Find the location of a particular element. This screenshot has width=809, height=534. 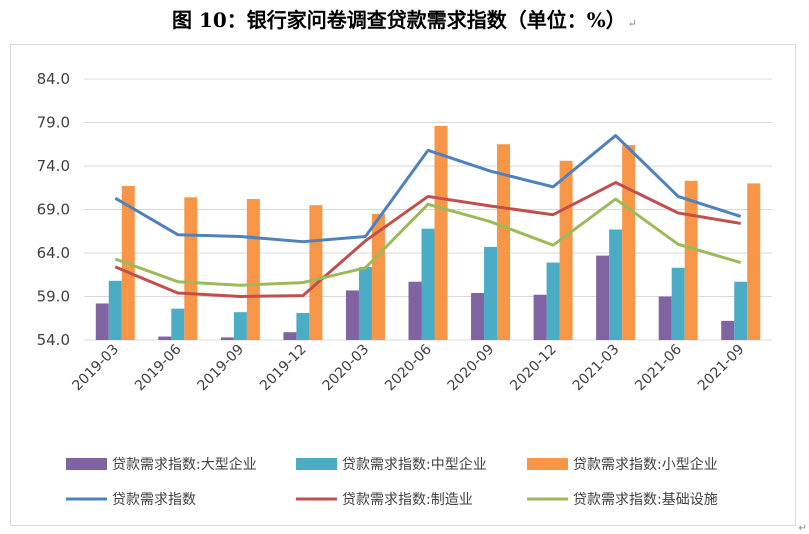

x-tick-label: 2020-12 is located at coordinates (533, 368).